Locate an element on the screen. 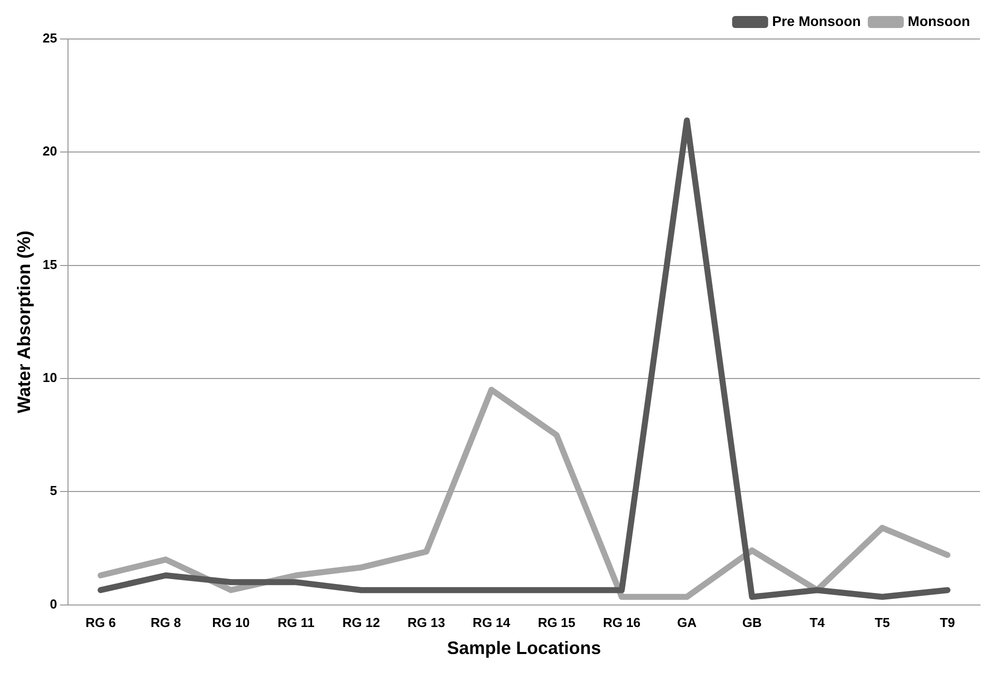  x-tick-label: T4 is located at coordinates (818, 622).